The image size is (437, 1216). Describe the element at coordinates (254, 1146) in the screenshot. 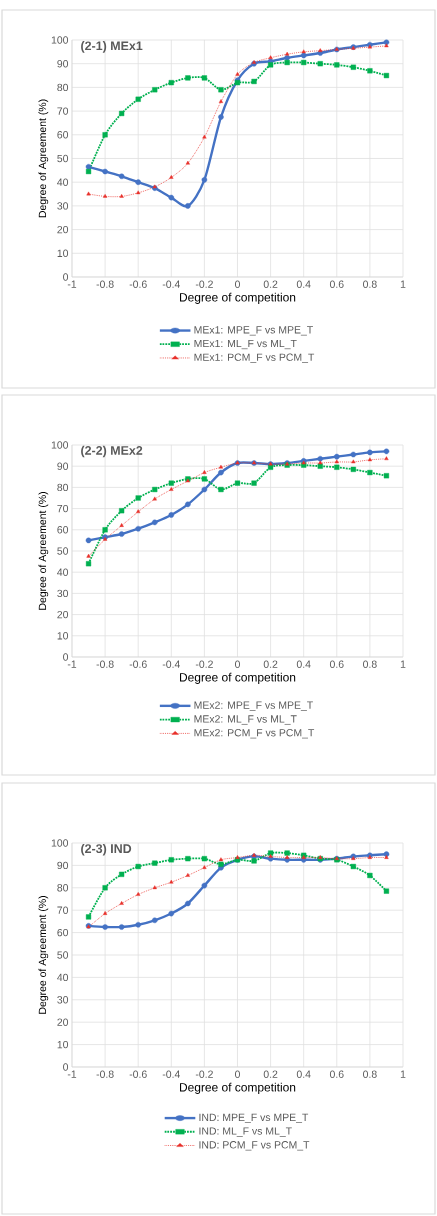

I see `legend-label: IND: PCM_F vs PCM_T` at that location.